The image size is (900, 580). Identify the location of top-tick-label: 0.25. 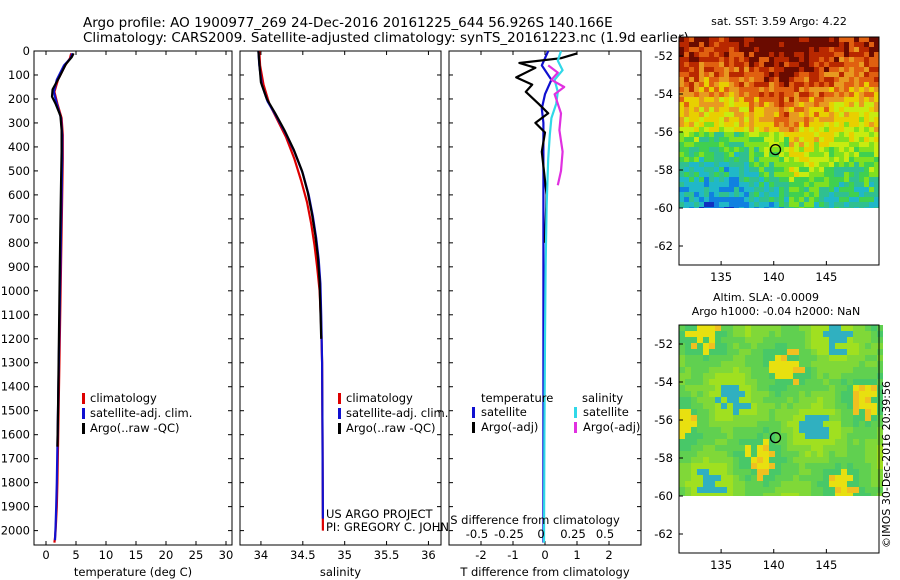
(573, 534).